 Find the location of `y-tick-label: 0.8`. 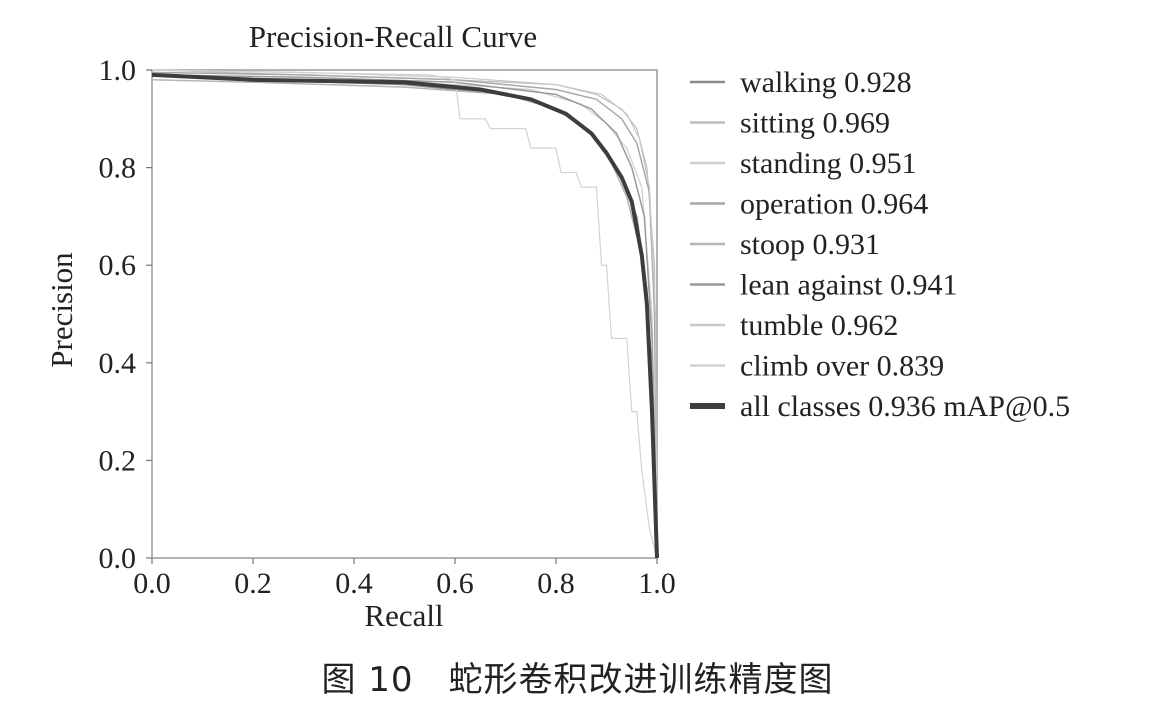

y-tick-label: 0.8 is located at coordinates (118, 168).